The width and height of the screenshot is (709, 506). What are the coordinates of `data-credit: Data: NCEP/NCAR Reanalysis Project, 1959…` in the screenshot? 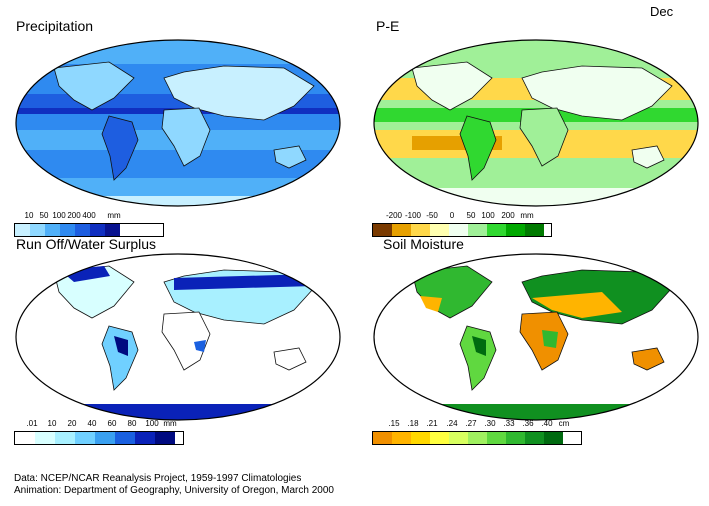 It's located at (158, 478).